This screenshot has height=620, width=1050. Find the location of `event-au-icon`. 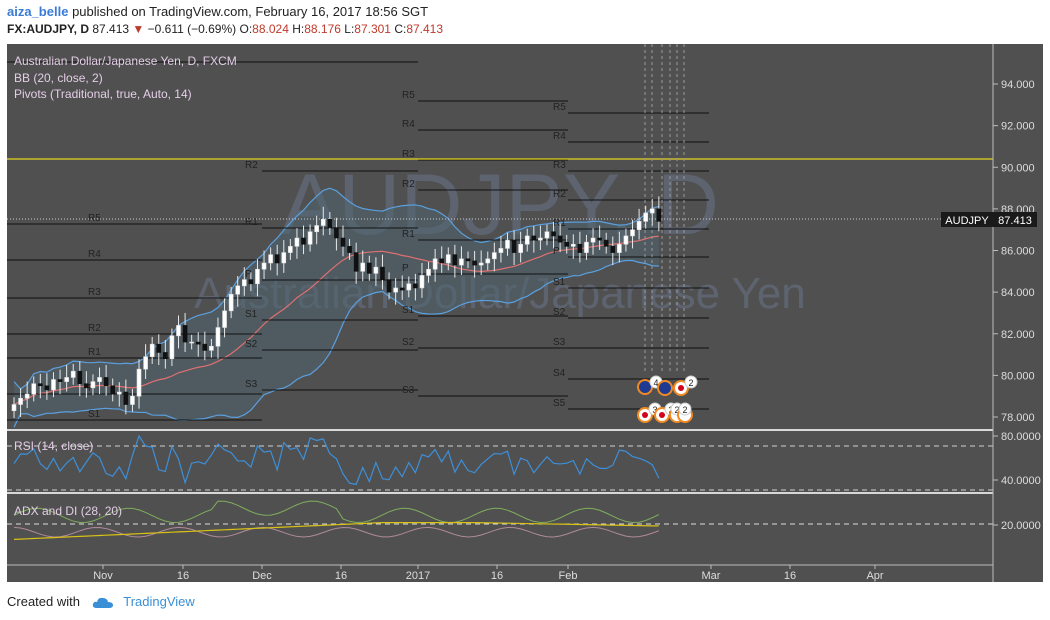

event-au-icon is located at coordinates (665, 388).